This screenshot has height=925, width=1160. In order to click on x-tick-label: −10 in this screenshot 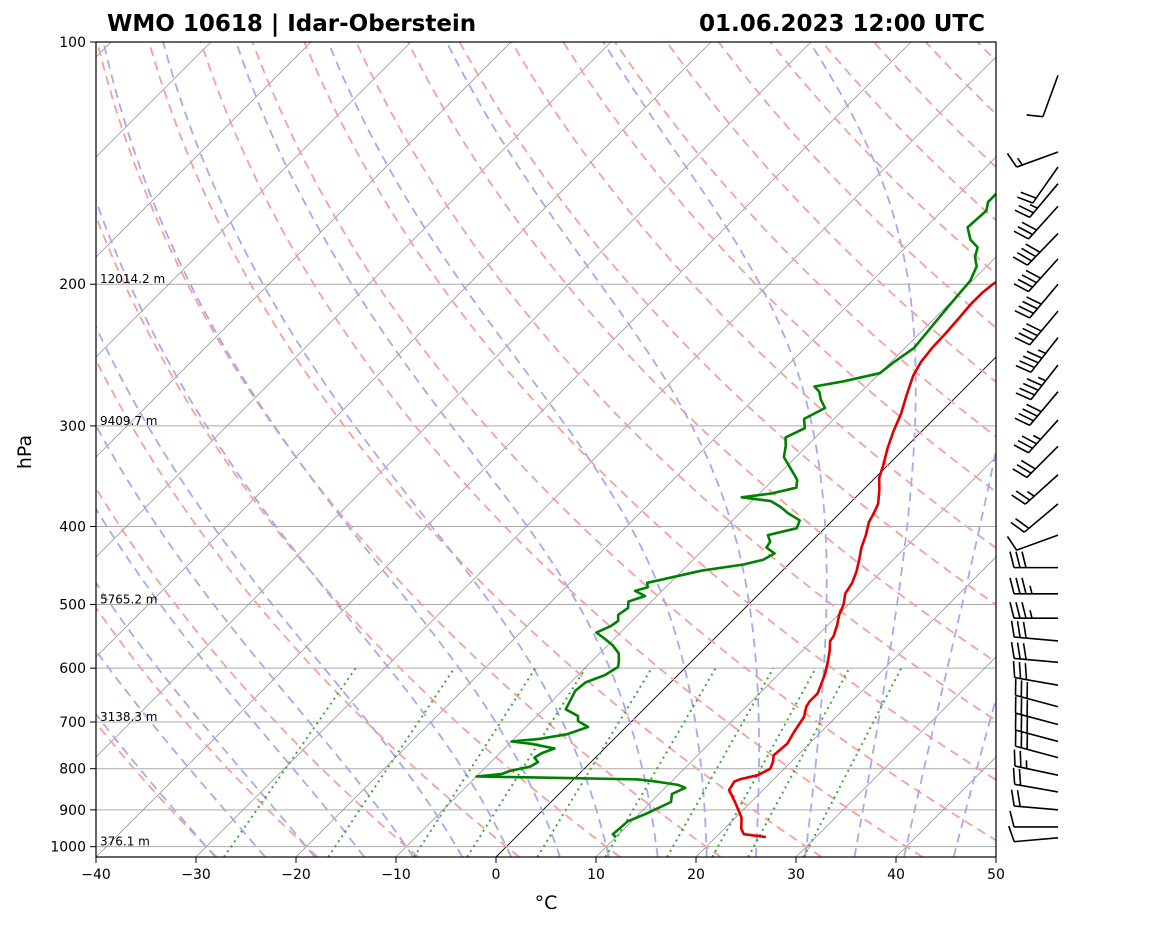, I will do `click(396, 875)`.